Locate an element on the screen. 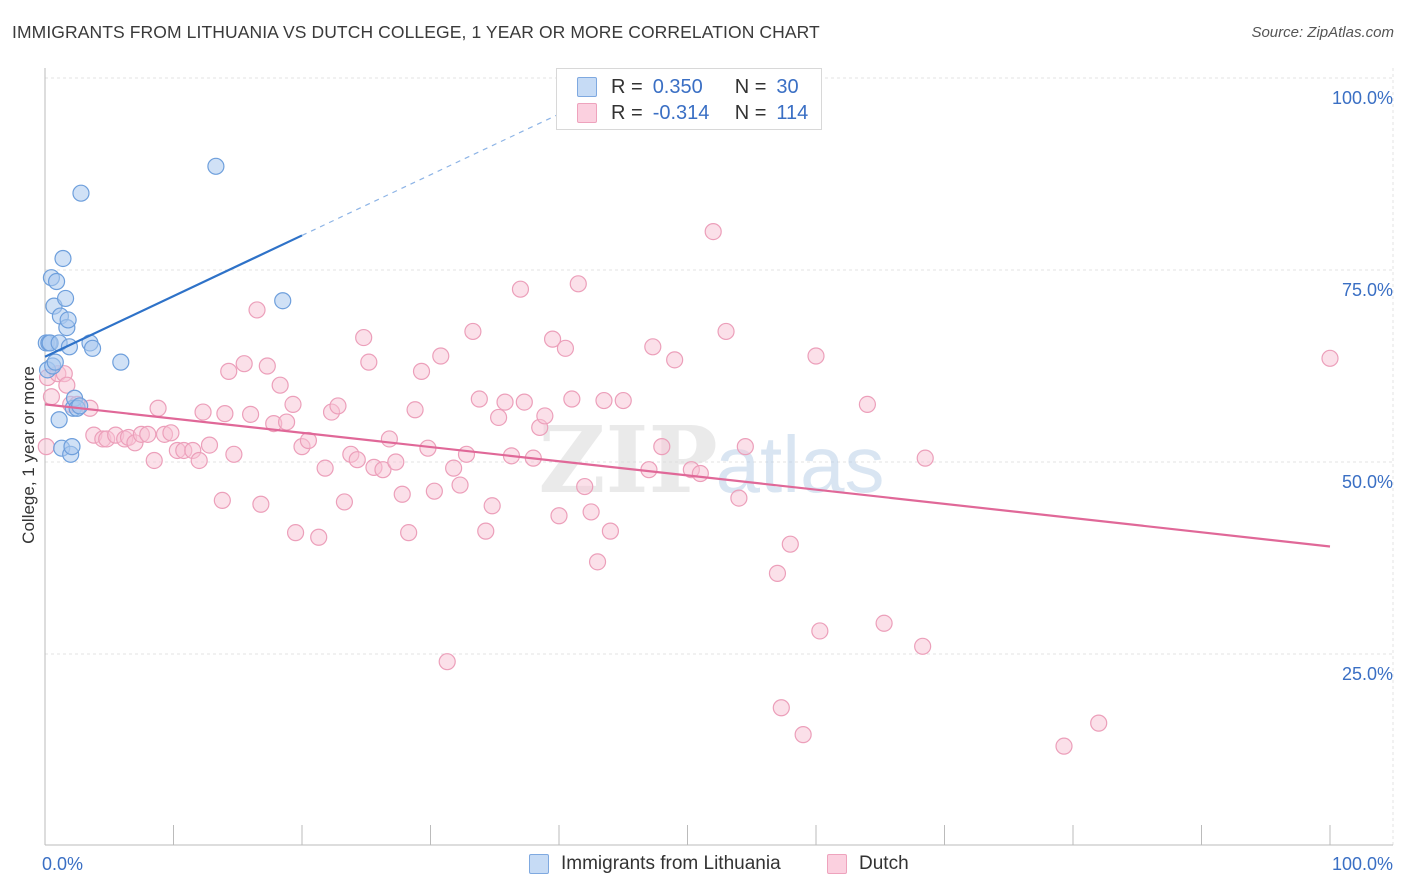 The height and width of the screenshot is (892, 1406). legend-item-lithuania: Immigrants from Lithuania is located at coordinates (655, 864).